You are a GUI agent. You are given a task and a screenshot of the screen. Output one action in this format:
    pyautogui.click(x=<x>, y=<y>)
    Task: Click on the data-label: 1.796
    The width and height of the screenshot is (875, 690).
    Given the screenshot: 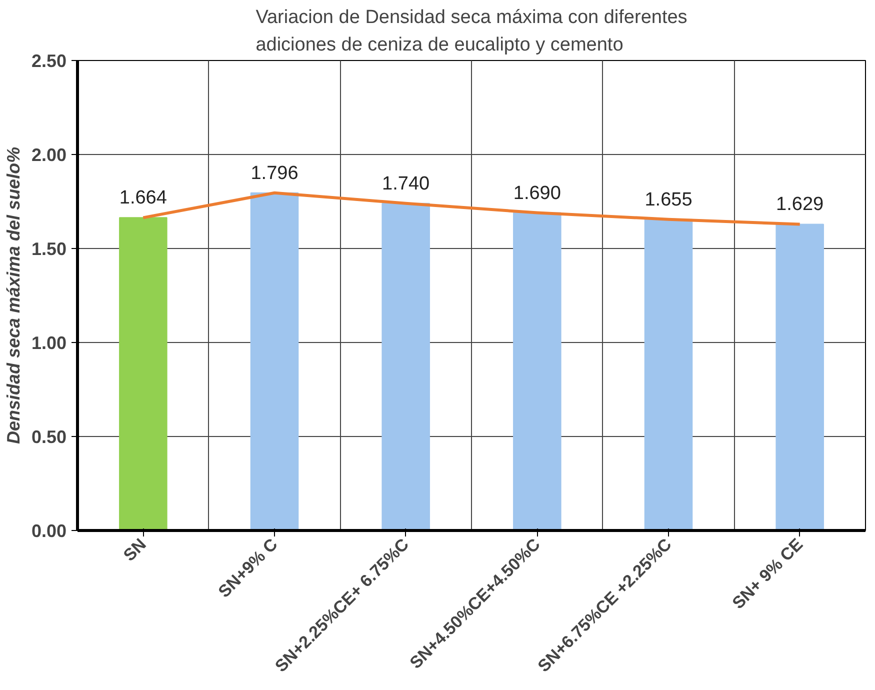 What is the action you would take?
    pyautogui.click(x=274, y=173)
    